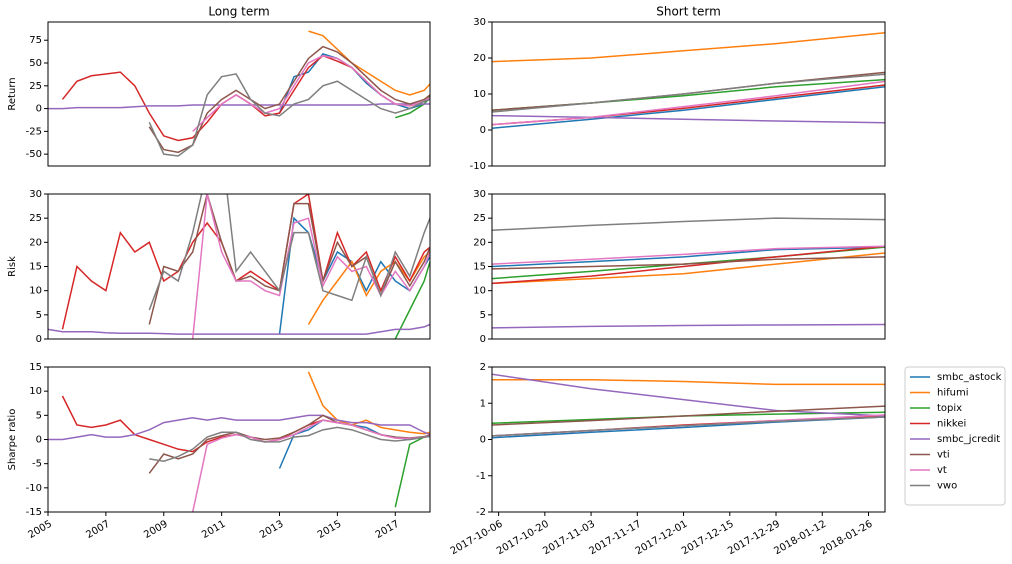  Describe the element at coordinates (214, 530) in the screenshot. I see `x-tick-label: 2011` at that location.